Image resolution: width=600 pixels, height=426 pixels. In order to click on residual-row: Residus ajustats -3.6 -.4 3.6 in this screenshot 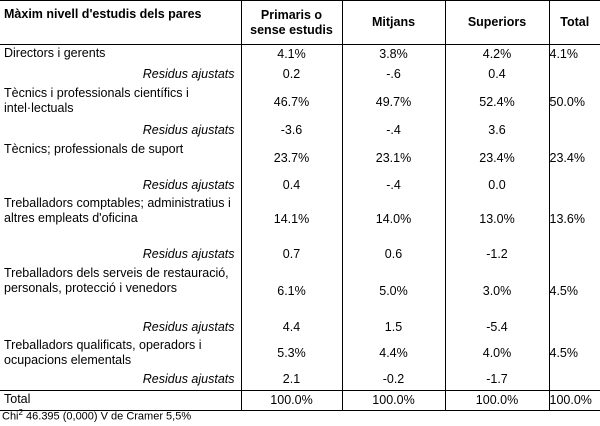, I will do `click(300, 130)`.